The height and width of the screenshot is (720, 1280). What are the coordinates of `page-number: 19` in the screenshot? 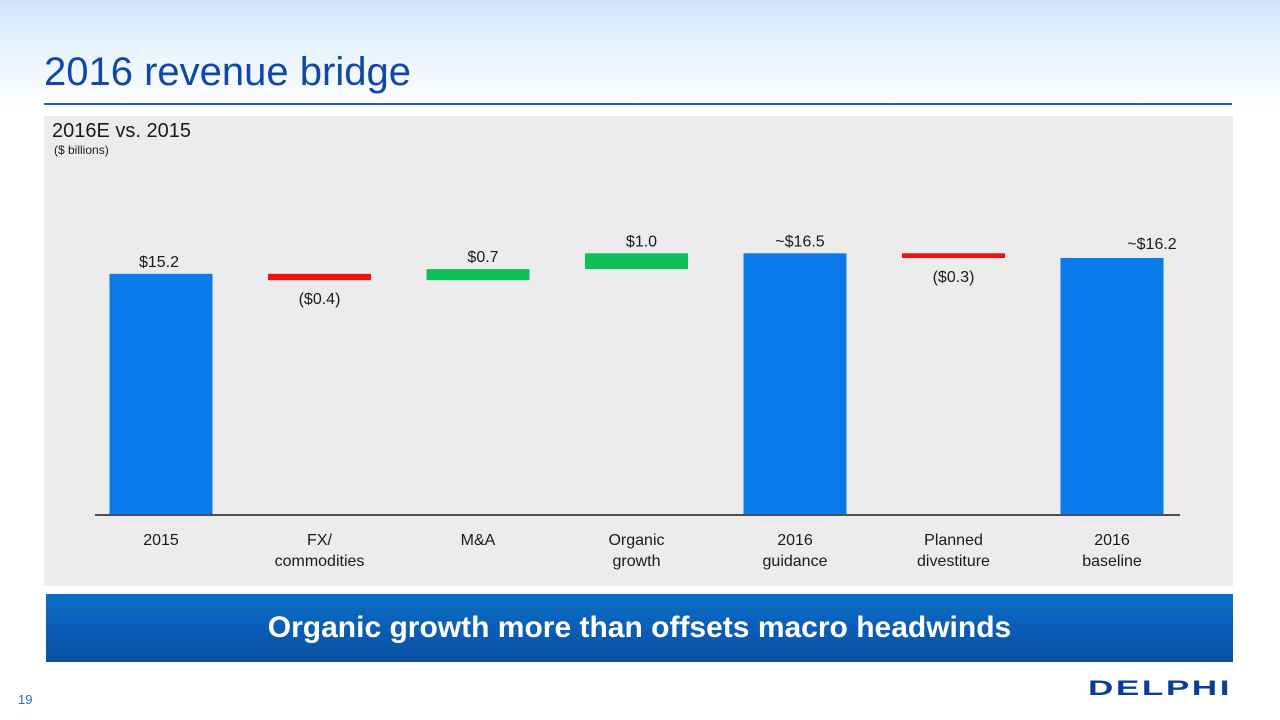 It's located at (25, 699).